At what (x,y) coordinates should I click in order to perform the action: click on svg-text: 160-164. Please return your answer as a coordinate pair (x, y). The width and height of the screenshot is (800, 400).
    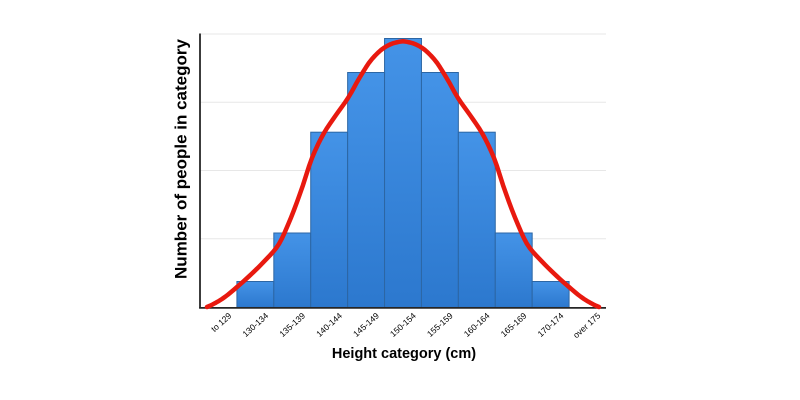
    Looking at the image, I should click on (477, 324).